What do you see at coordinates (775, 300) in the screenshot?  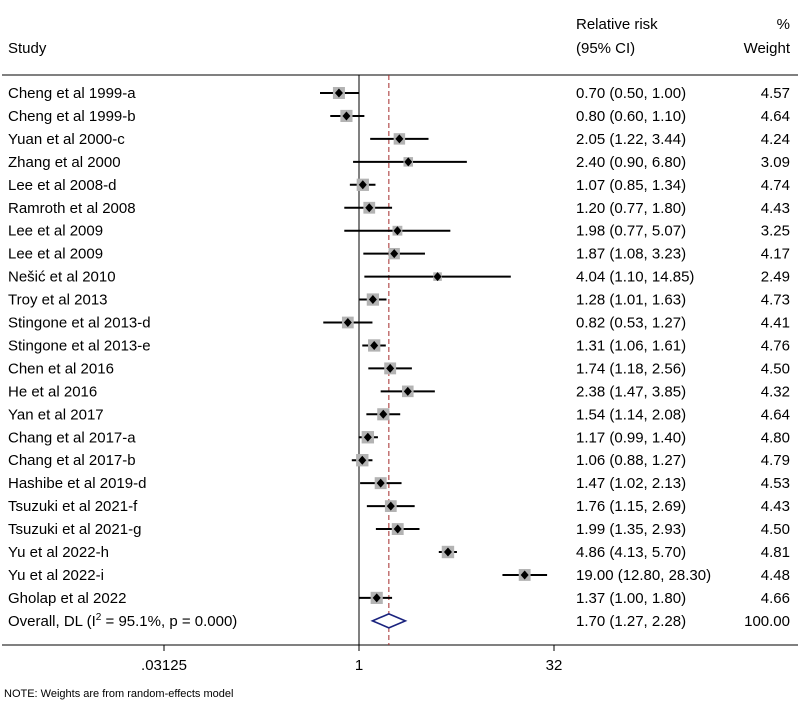 I see `study-weight: 4.73` at bounding box center [775, 300].